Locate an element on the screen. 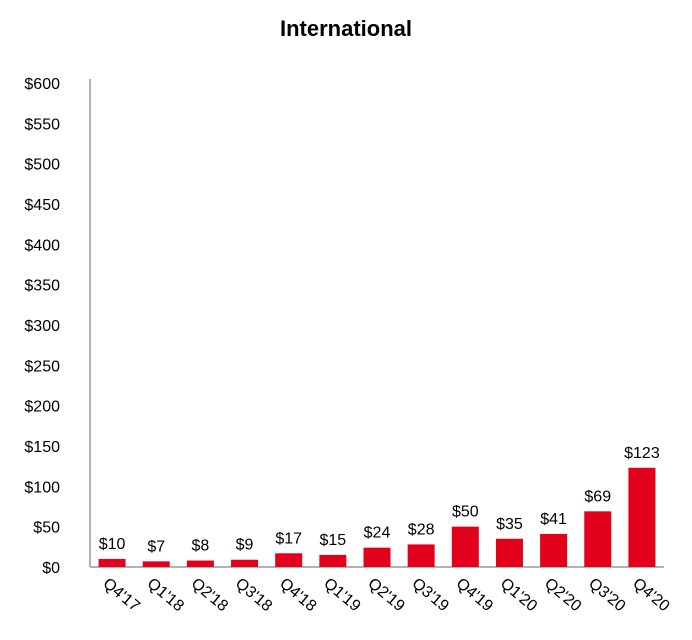  y-tick-label: $500 is located at coordinates (42, 165).